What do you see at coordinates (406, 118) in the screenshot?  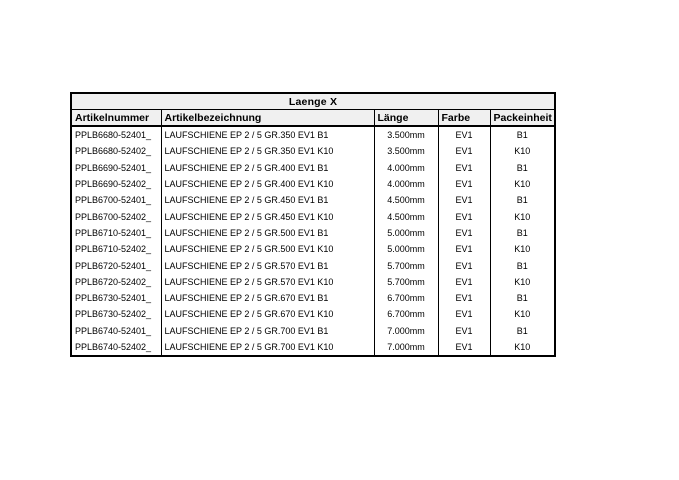 I see `column-header-laenge: Länge` at bounding box center [406, 118].